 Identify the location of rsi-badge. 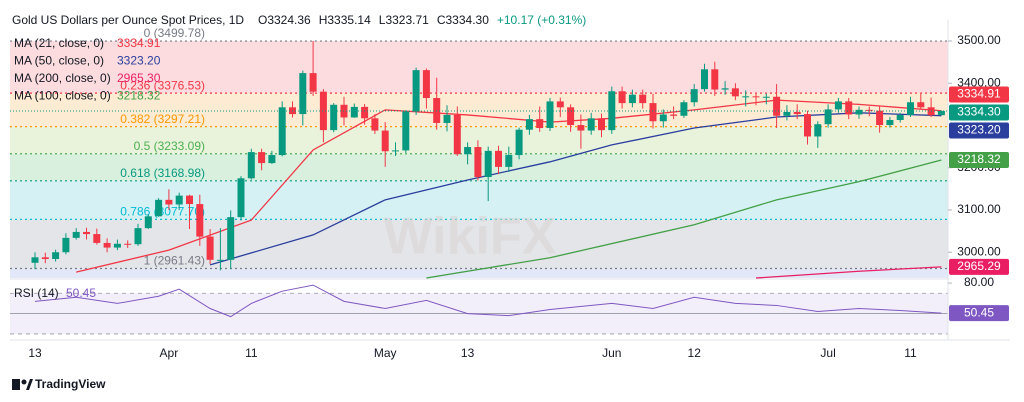
(979, 313).